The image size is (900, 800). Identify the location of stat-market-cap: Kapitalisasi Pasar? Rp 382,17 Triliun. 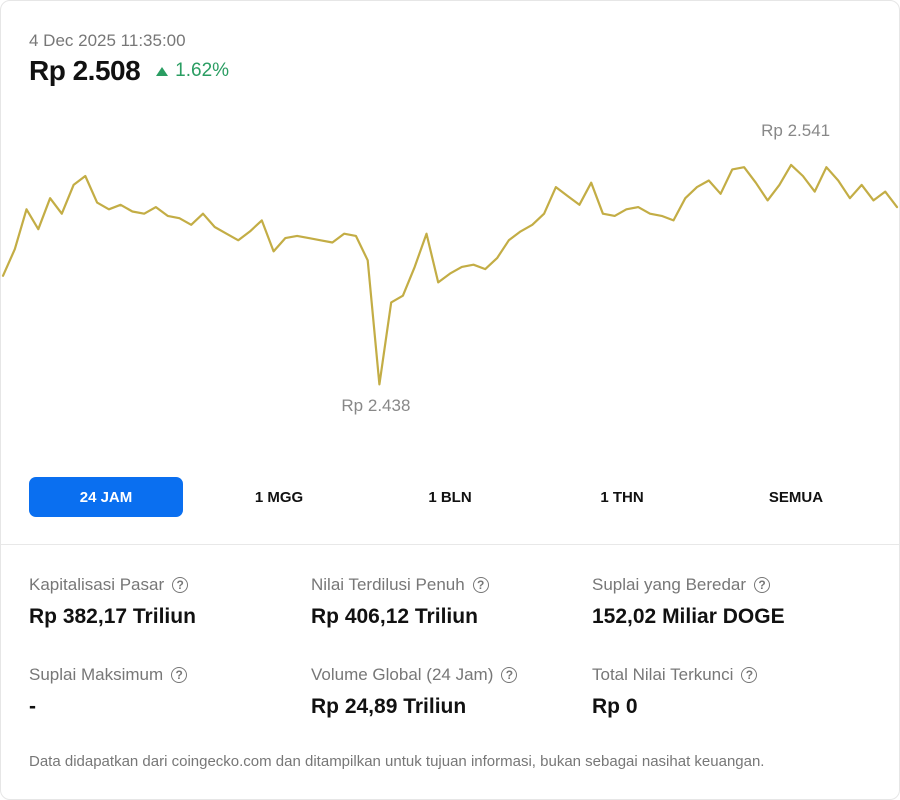
(164, 602).